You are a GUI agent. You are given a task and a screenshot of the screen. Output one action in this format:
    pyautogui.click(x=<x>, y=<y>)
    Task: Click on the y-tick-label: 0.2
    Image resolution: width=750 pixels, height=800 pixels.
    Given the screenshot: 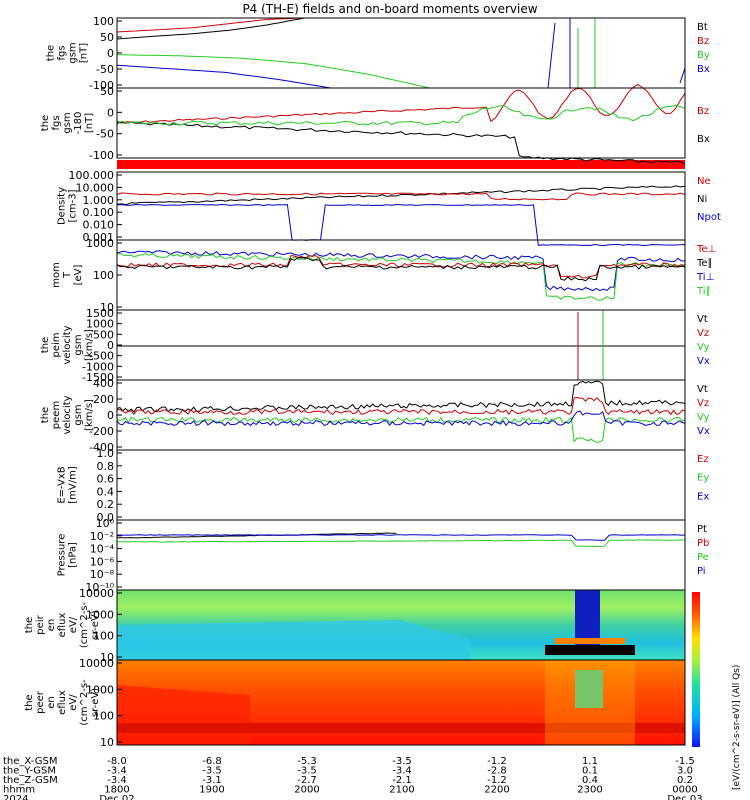 What is the action you would take?
    pyautogui.click(x=106, y=504)
    